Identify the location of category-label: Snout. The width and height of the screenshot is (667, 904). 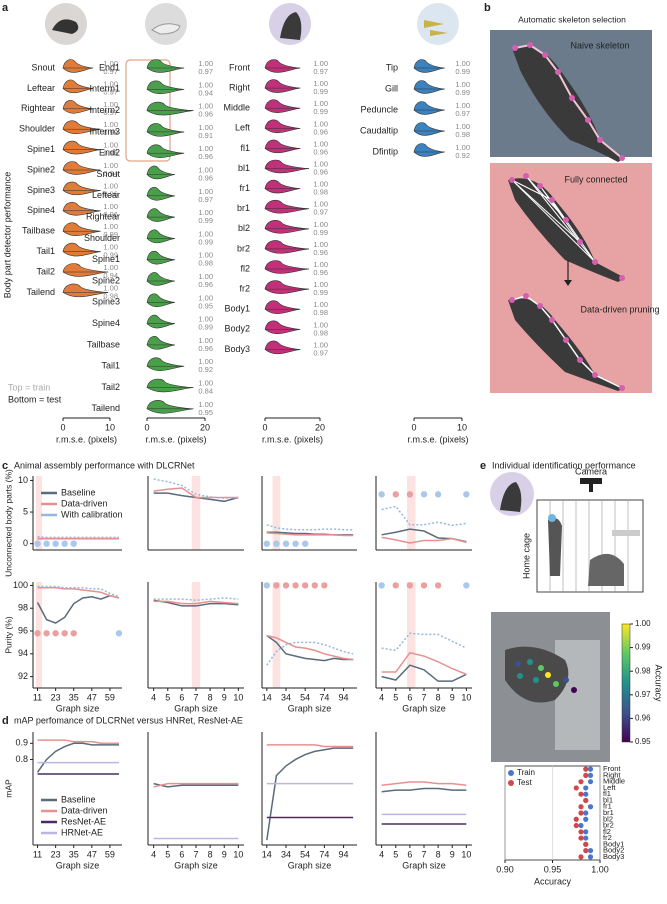
(43, 67).